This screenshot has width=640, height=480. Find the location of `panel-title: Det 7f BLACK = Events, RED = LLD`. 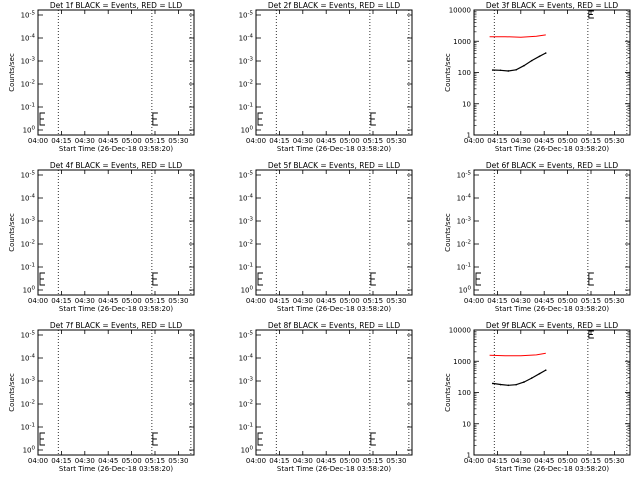

panel-title: Det 7f BLACK = Events, RED = LLD is located at coordinates (116, 325).